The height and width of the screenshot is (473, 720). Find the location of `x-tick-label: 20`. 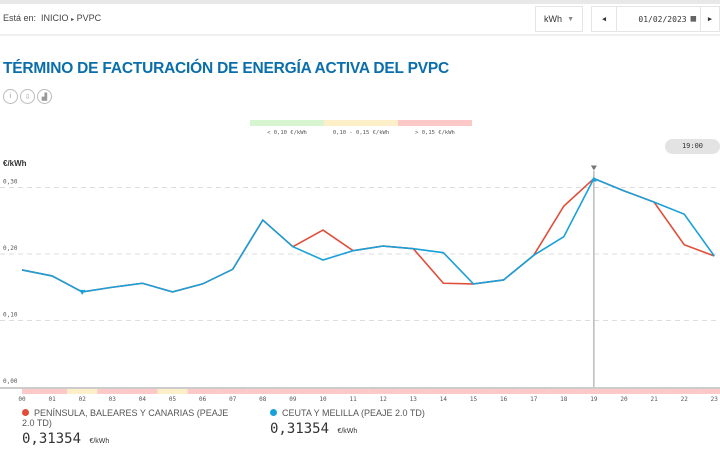

x-tick-label: 20 is located at coordinates (624, 399).